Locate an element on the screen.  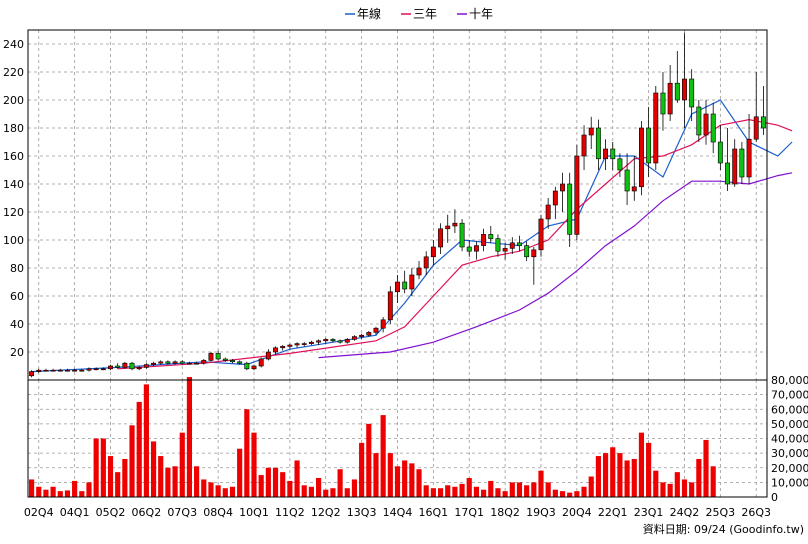
x-tick-label: 11Q2 is located at coordinates (290, 512).